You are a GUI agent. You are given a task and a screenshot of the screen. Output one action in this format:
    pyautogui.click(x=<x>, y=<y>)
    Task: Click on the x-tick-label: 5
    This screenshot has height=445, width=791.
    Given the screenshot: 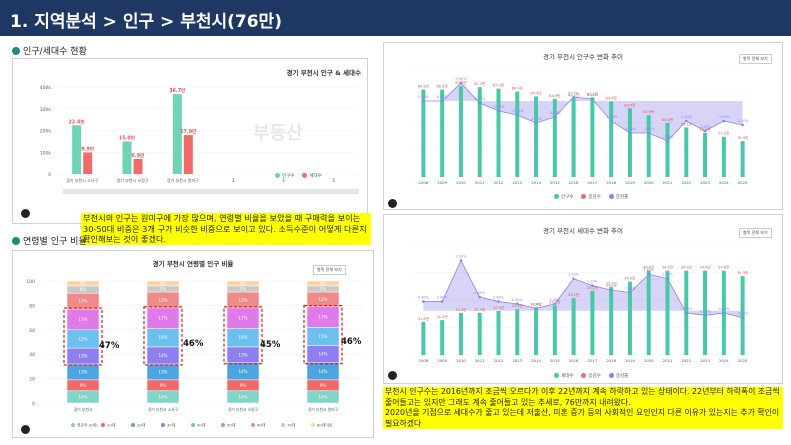 What is the action you would take?
    pyautogui.click(x=334, y=180)
    